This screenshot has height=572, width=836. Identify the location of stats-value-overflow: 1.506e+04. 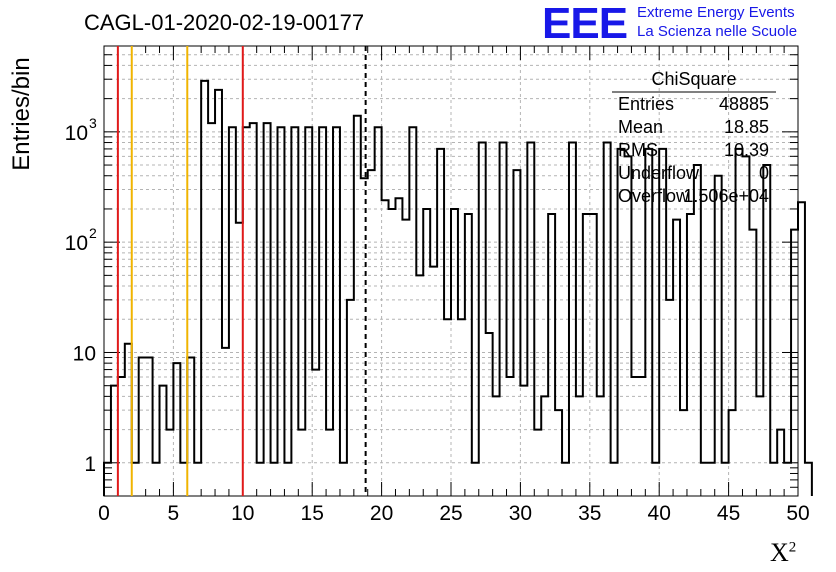
(726, 196).